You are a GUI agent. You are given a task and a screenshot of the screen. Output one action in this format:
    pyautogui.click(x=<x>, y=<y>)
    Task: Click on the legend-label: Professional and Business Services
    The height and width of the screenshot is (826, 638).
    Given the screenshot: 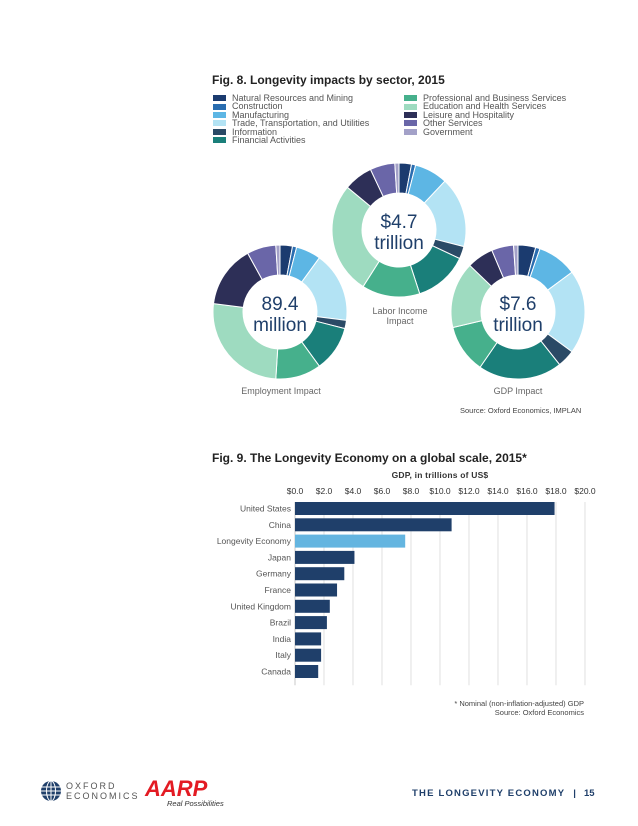 What is the action you would take?
    pyautogui.click(x=495, y=98)
    